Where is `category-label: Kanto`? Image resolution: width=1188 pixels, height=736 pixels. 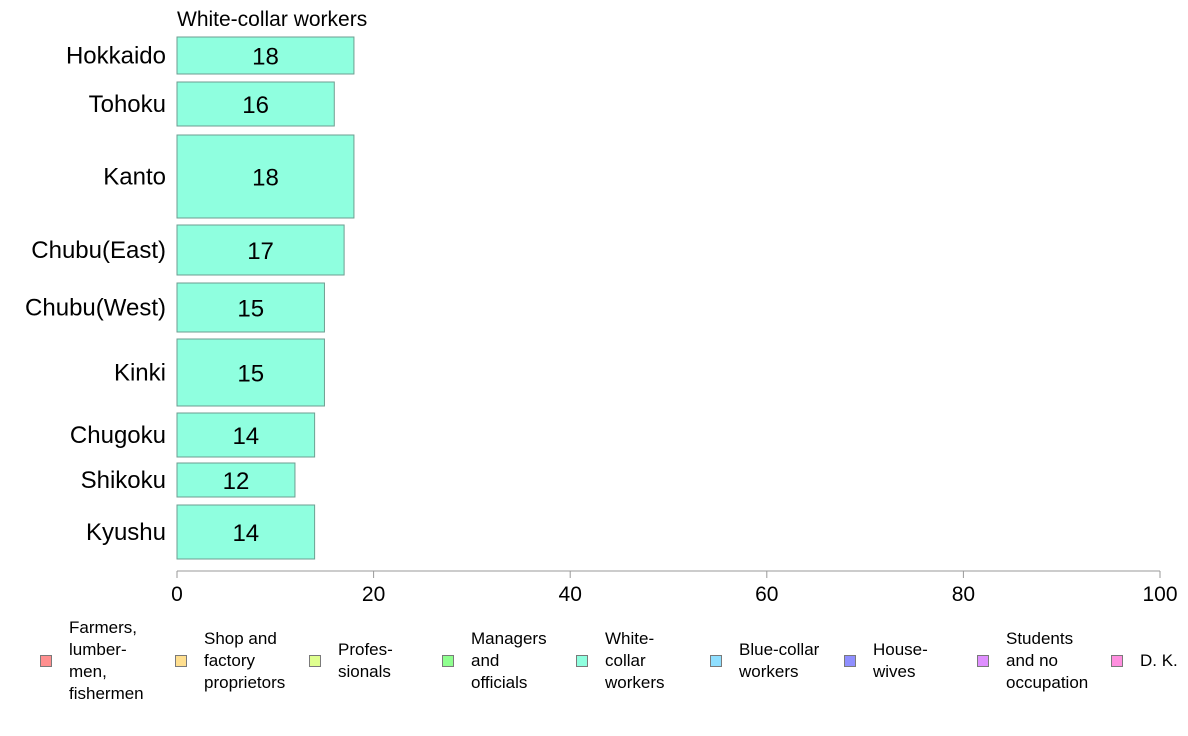 category-label: Kanto is located at coordinates (134, 177).